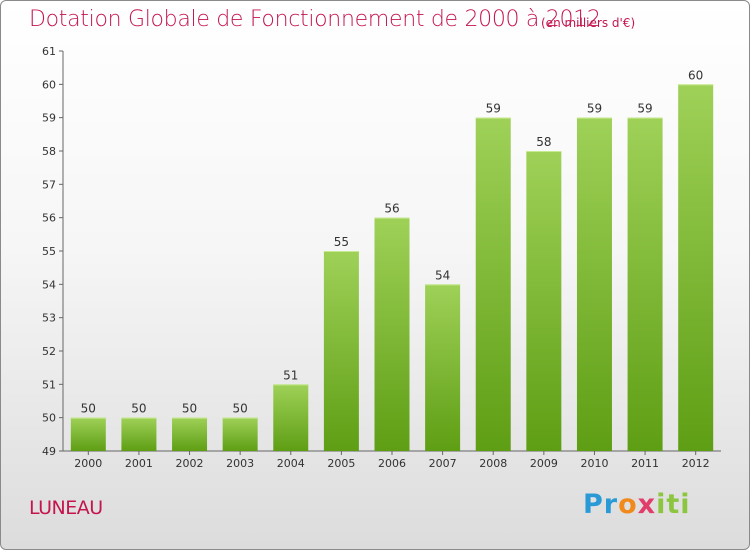  What do you see at coordinates (341, 351) in the screenshot?
I see `bar-2005` at bounding box center [341, 351].